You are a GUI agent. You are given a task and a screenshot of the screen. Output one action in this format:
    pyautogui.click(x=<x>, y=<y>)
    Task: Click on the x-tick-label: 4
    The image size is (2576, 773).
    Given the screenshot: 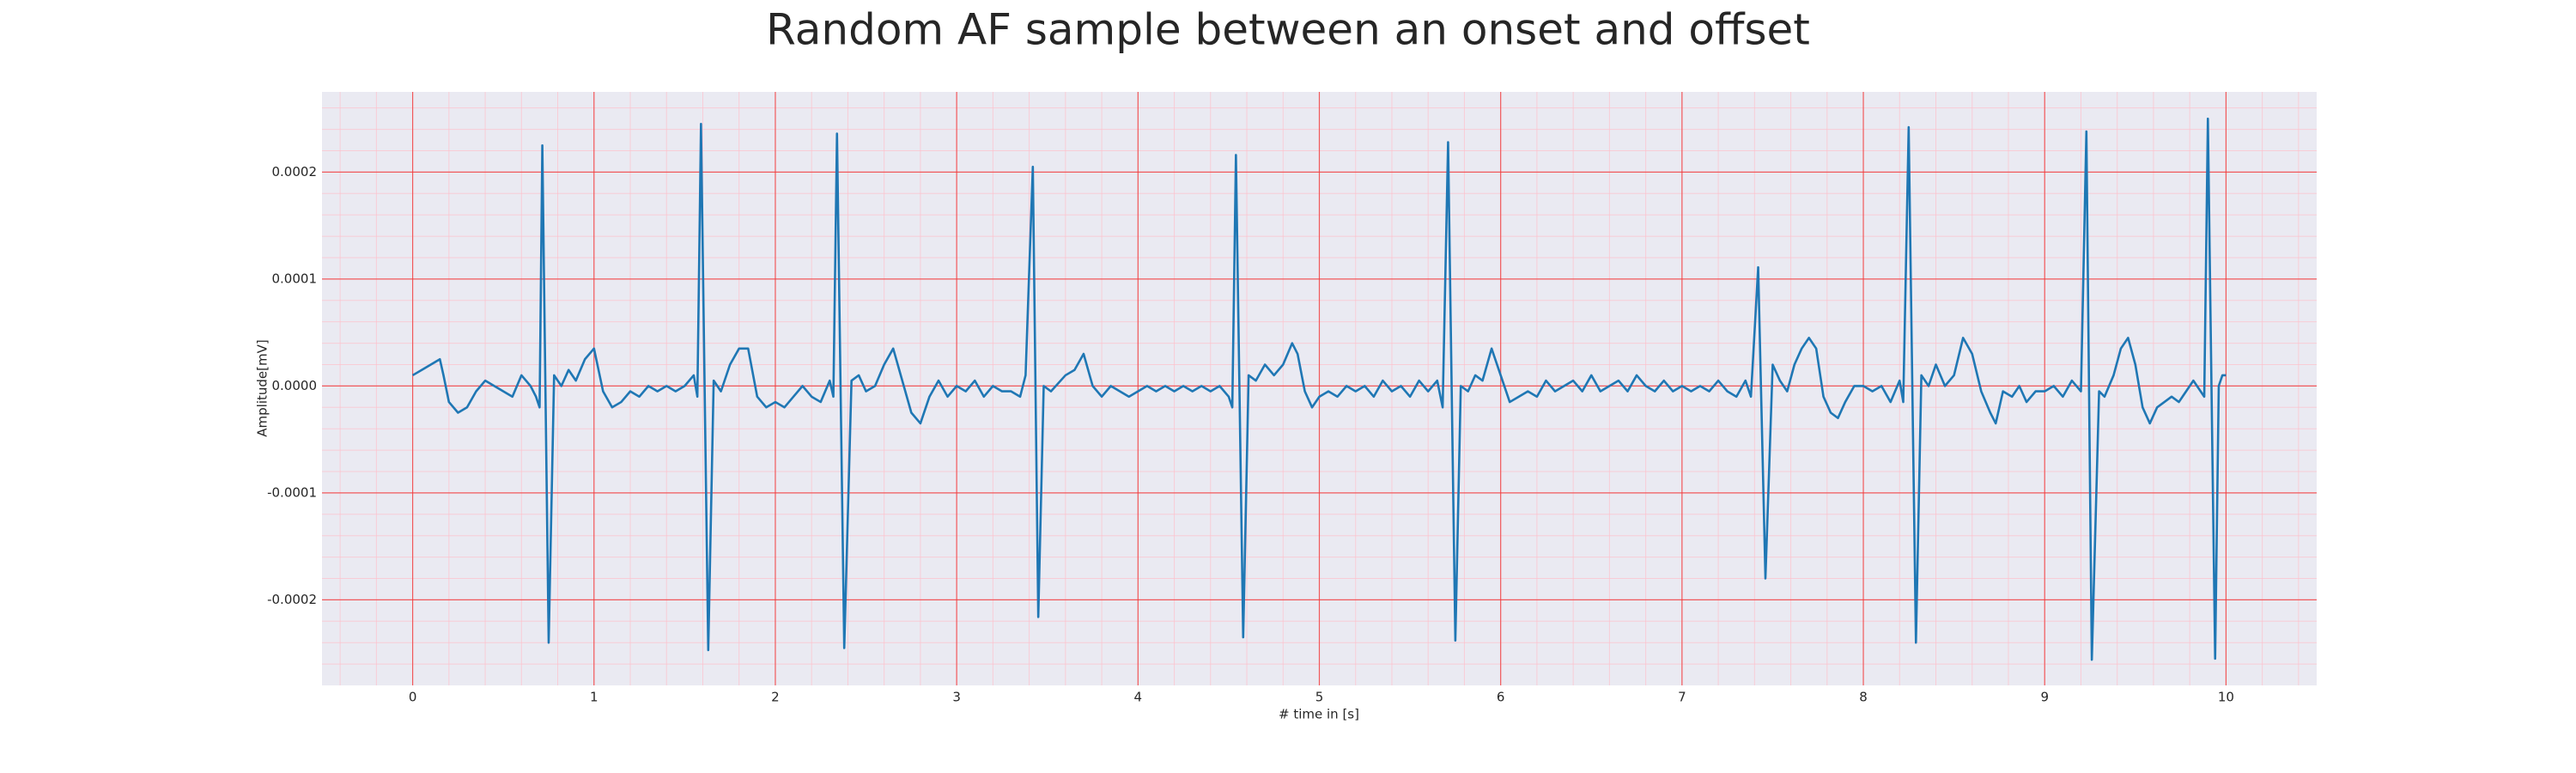 What is the action you would take?
    pyautogui.click(x=1138, y=697)
    